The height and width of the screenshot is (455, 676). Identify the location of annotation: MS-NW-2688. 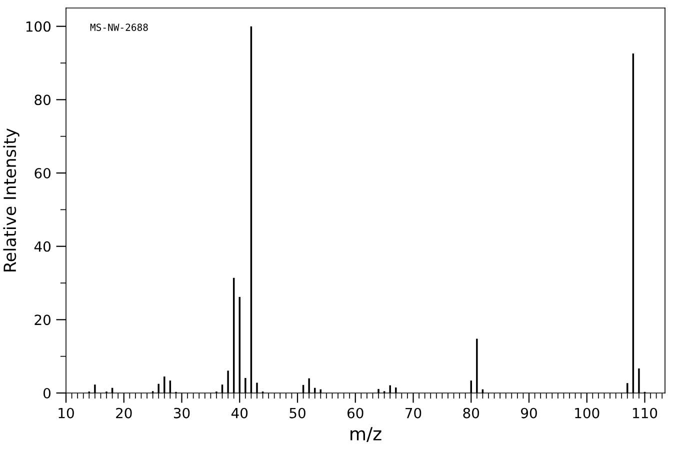
(119, 27).